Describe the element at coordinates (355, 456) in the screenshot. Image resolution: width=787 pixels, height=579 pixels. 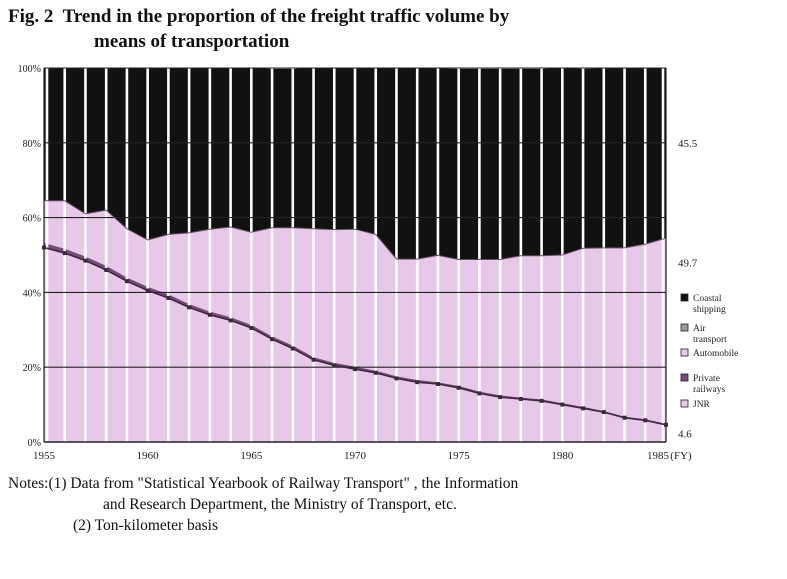
I see `x-tick-label: 1970` at that location.